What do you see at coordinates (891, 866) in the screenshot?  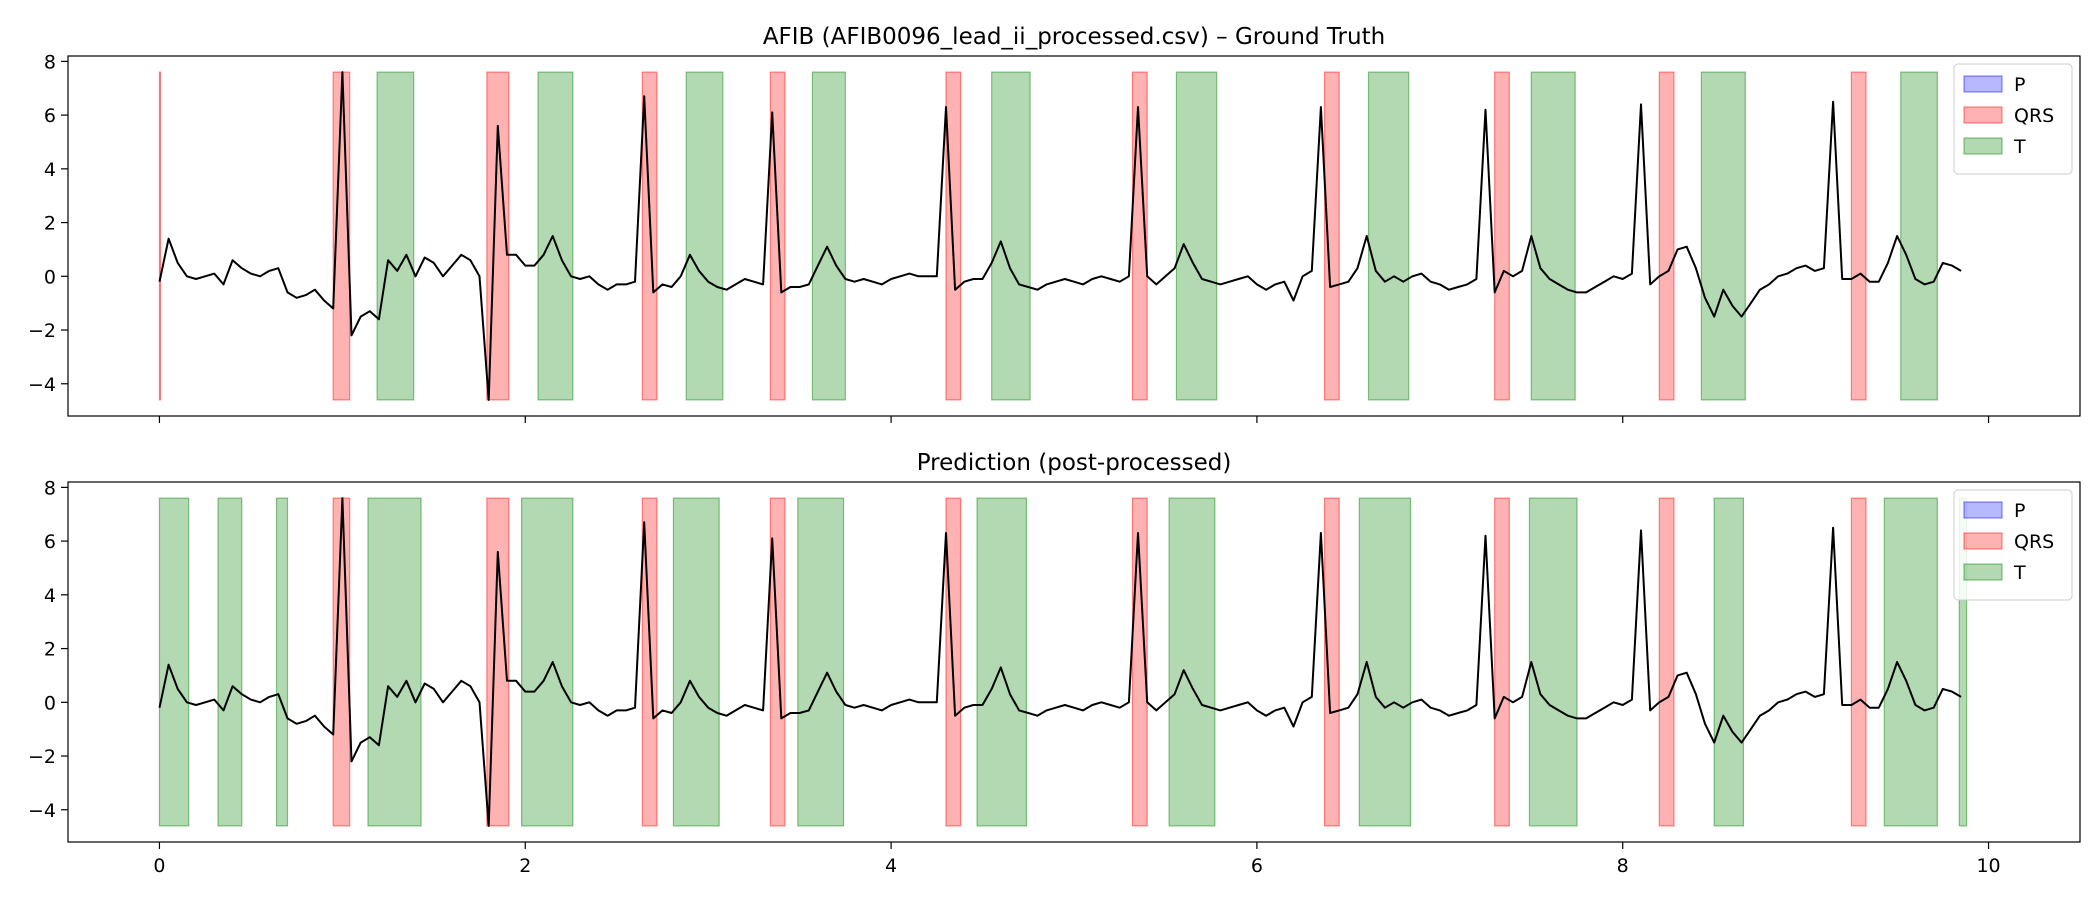 I see `x-tick-label: 4` at bounding box center [891, 866].